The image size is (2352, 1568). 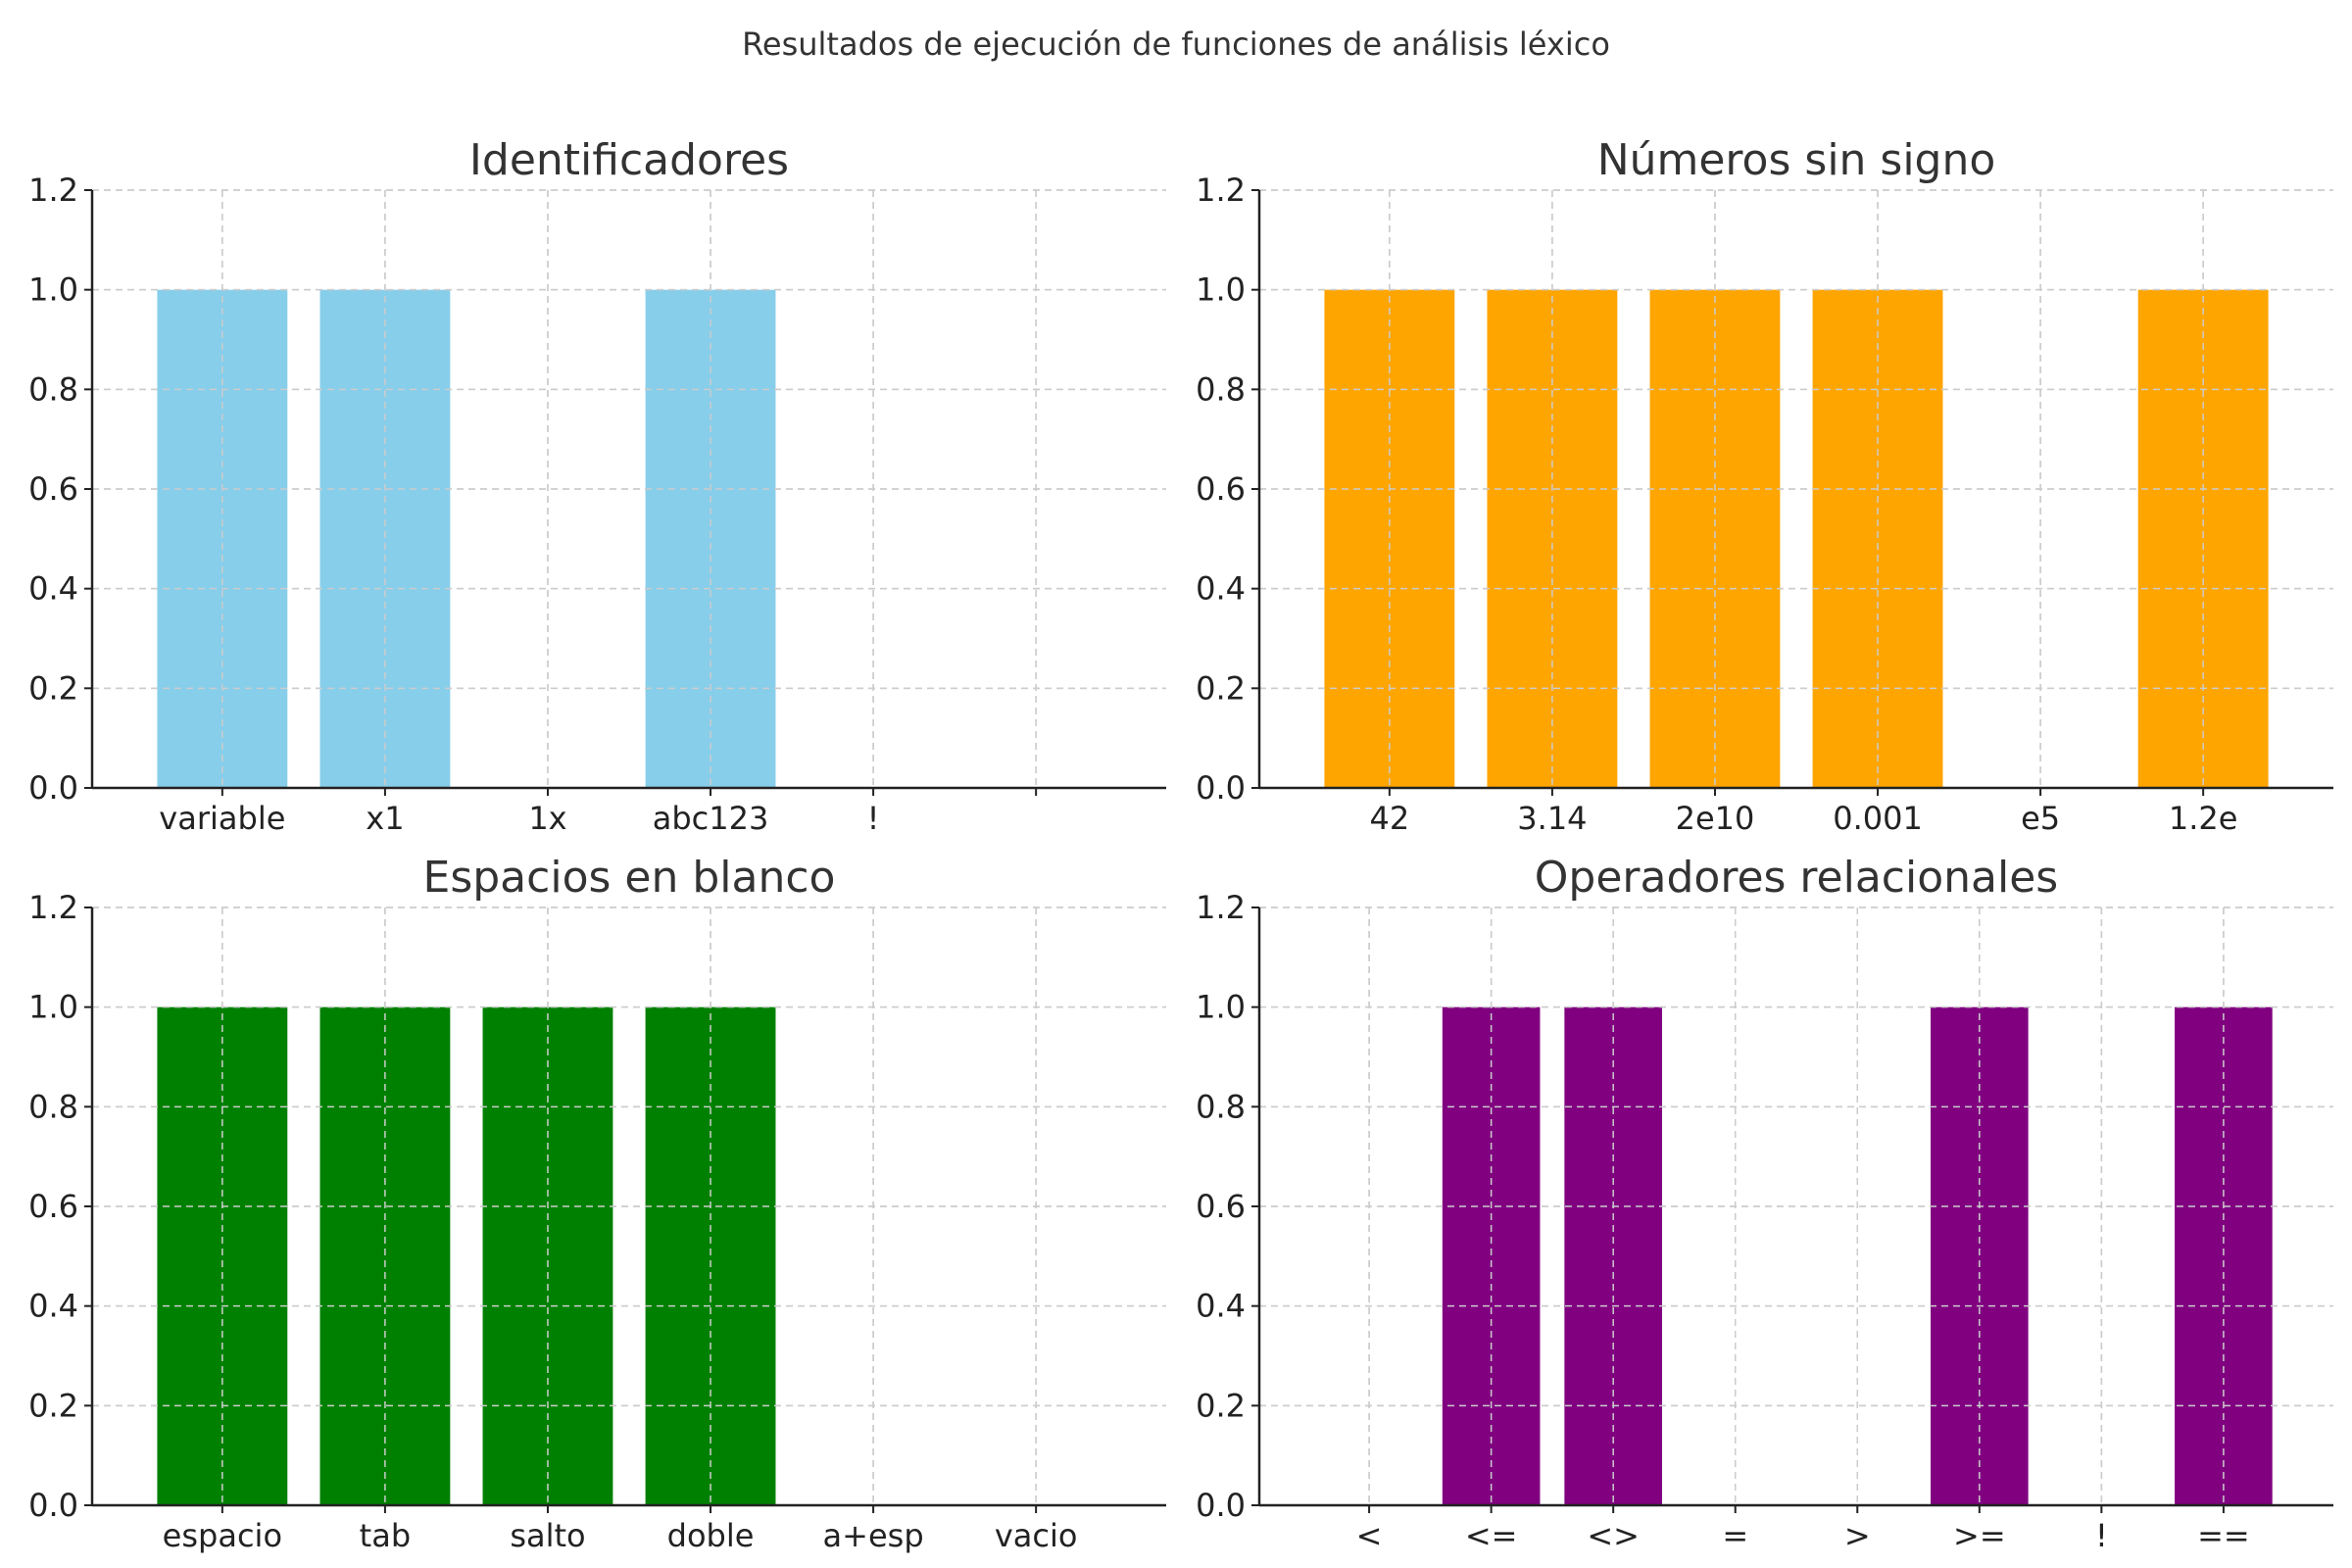 What do you see at coordinates (547, 1535) in the screenshot?
I see `x-tick-label: salto` at bounding box center [547, 1535].